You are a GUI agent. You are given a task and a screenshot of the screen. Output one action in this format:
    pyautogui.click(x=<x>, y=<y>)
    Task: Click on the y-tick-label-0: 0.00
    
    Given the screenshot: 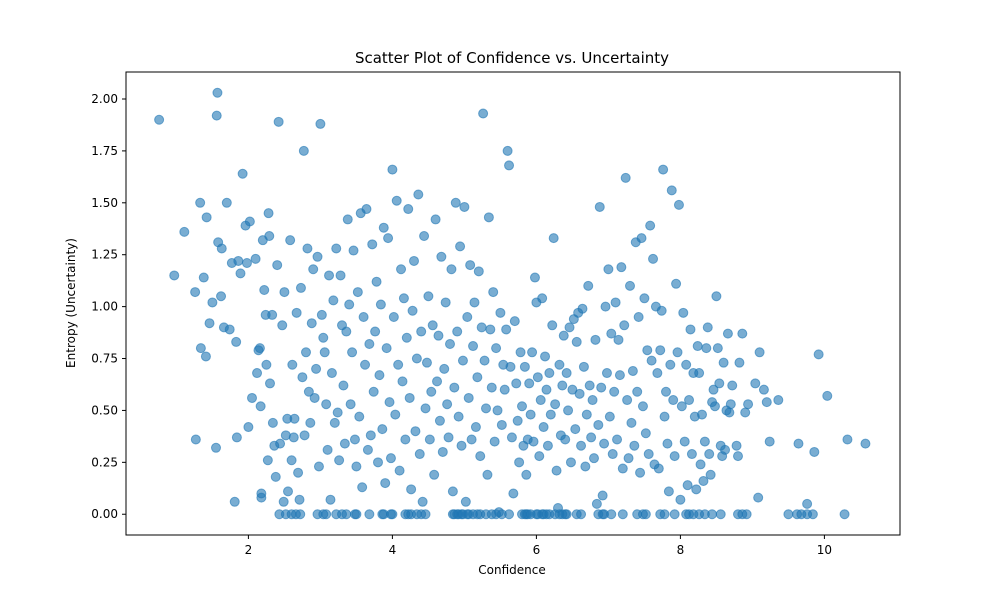 What is the action you would take?
    pyautogui.click(x=104, y=514)
    